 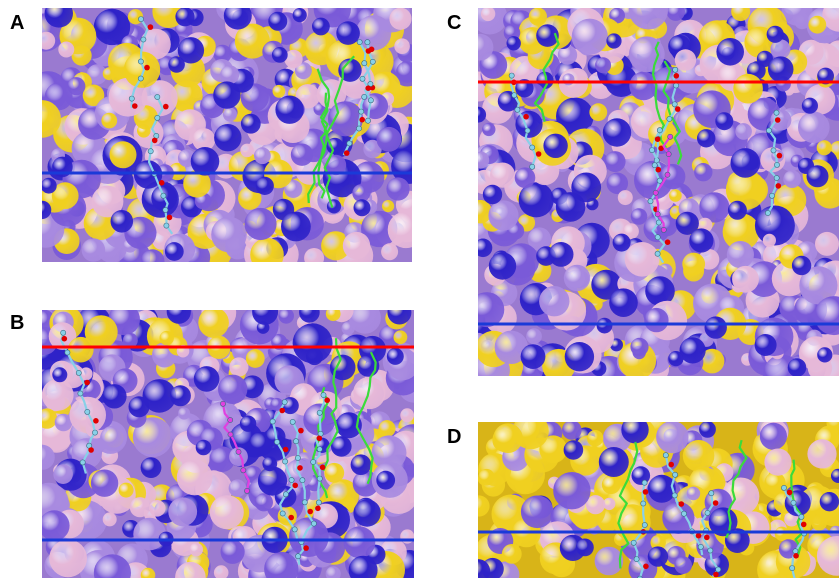 What do you see at coordinates (454, 23) in the screenshot?
I see `panel-label-c: C` at bounding box center [454, 23].